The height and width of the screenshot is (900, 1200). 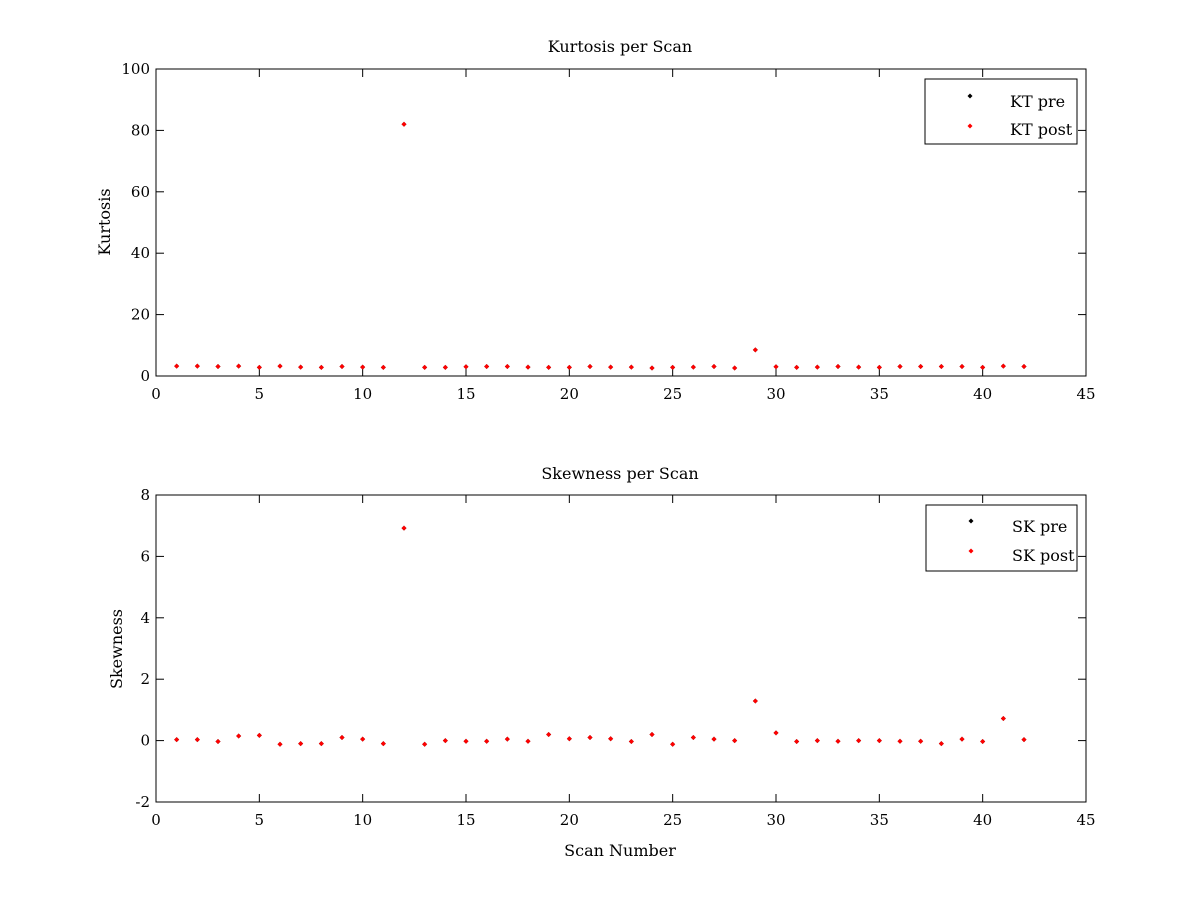 I want to click on legend-label-kt-pre: KT pre, so click(x=1037, y=101).